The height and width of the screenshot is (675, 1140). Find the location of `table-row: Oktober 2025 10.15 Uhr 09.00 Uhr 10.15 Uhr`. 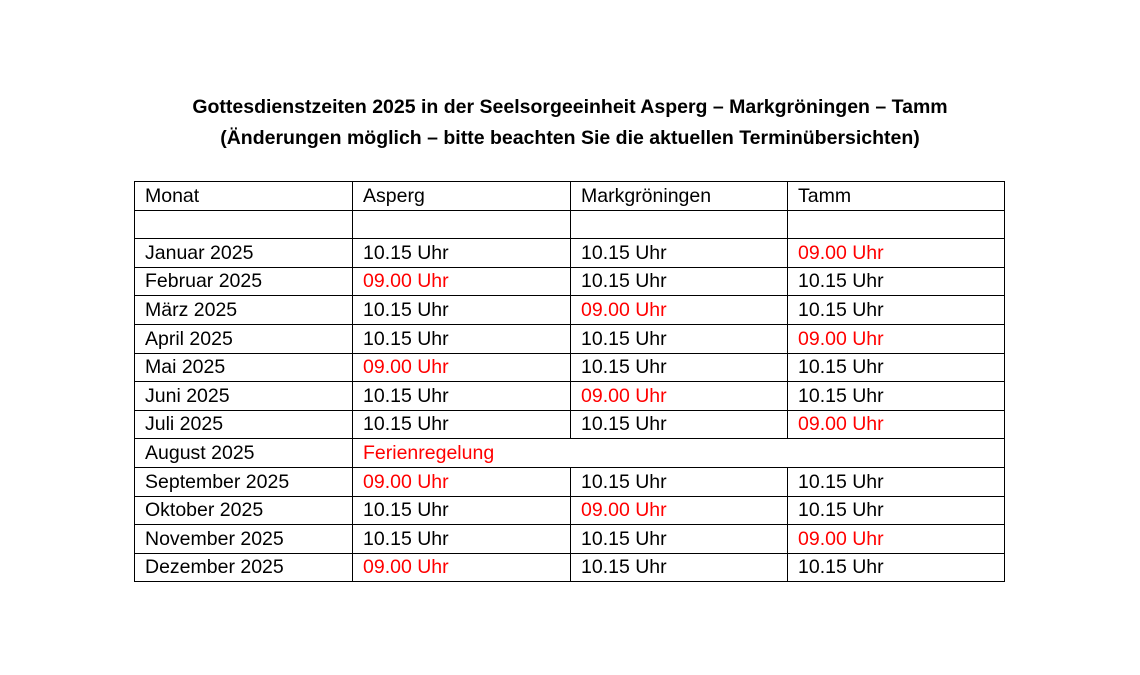

table-row: Oktober 2025 10.15 Uhr 09.00 Uhr 10.15 Uhr is located at coordinates (569, 510).